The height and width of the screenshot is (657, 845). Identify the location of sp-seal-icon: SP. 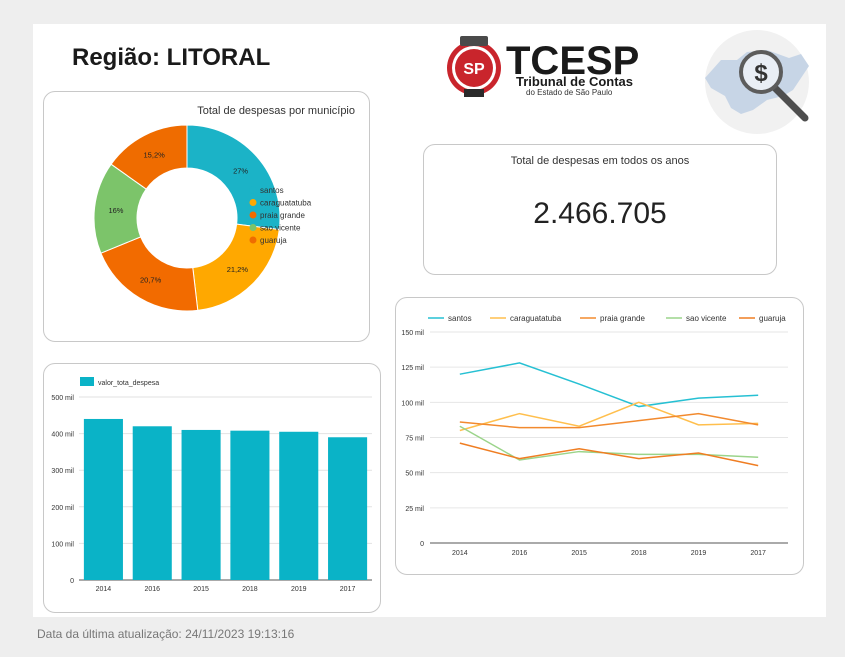
(474, 66).